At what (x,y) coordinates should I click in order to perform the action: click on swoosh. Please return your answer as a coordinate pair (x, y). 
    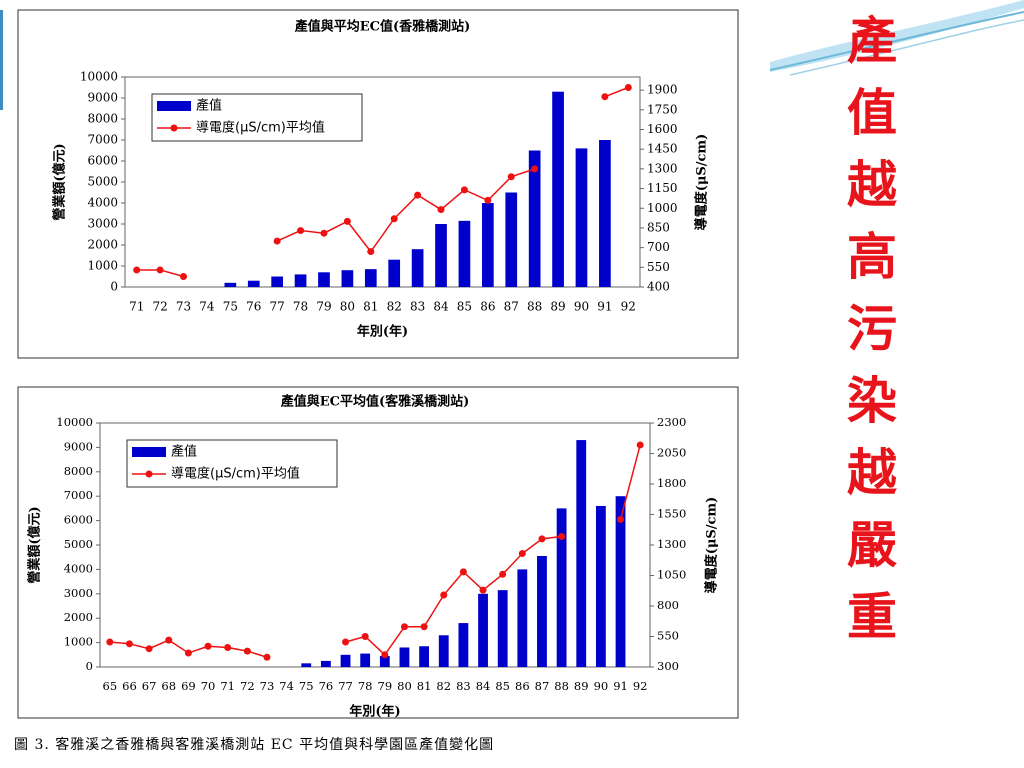
    Looking at the image, I should click on (897, 36).